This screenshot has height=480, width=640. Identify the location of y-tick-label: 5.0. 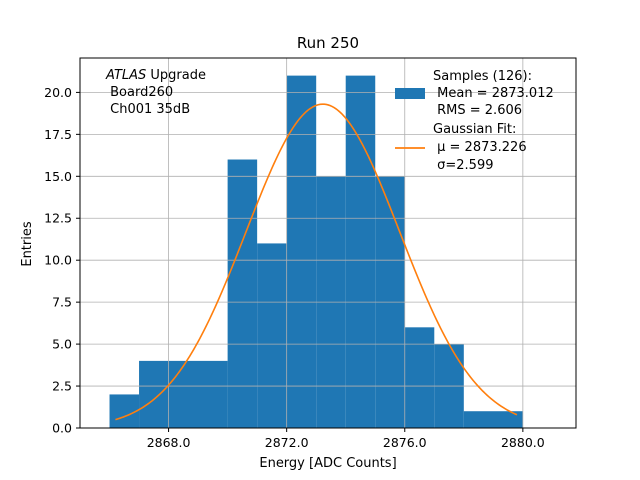
(62, 344).